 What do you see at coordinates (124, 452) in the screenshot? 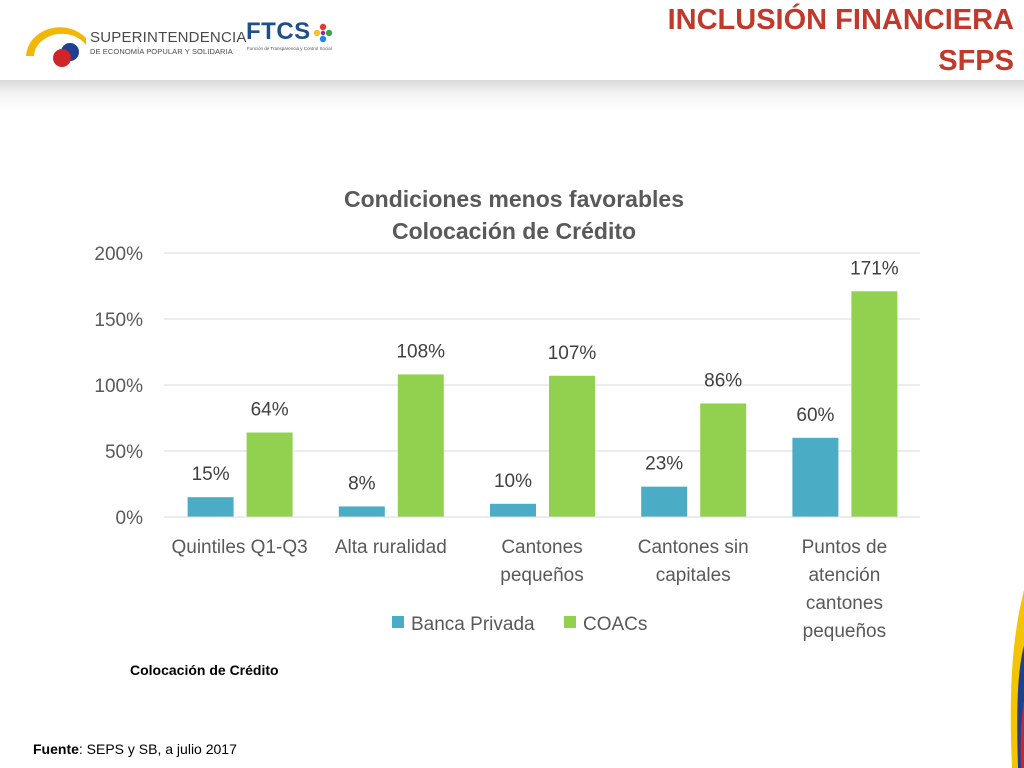
I see `y-tick-label: 50%` at bounding box center [124, 452].